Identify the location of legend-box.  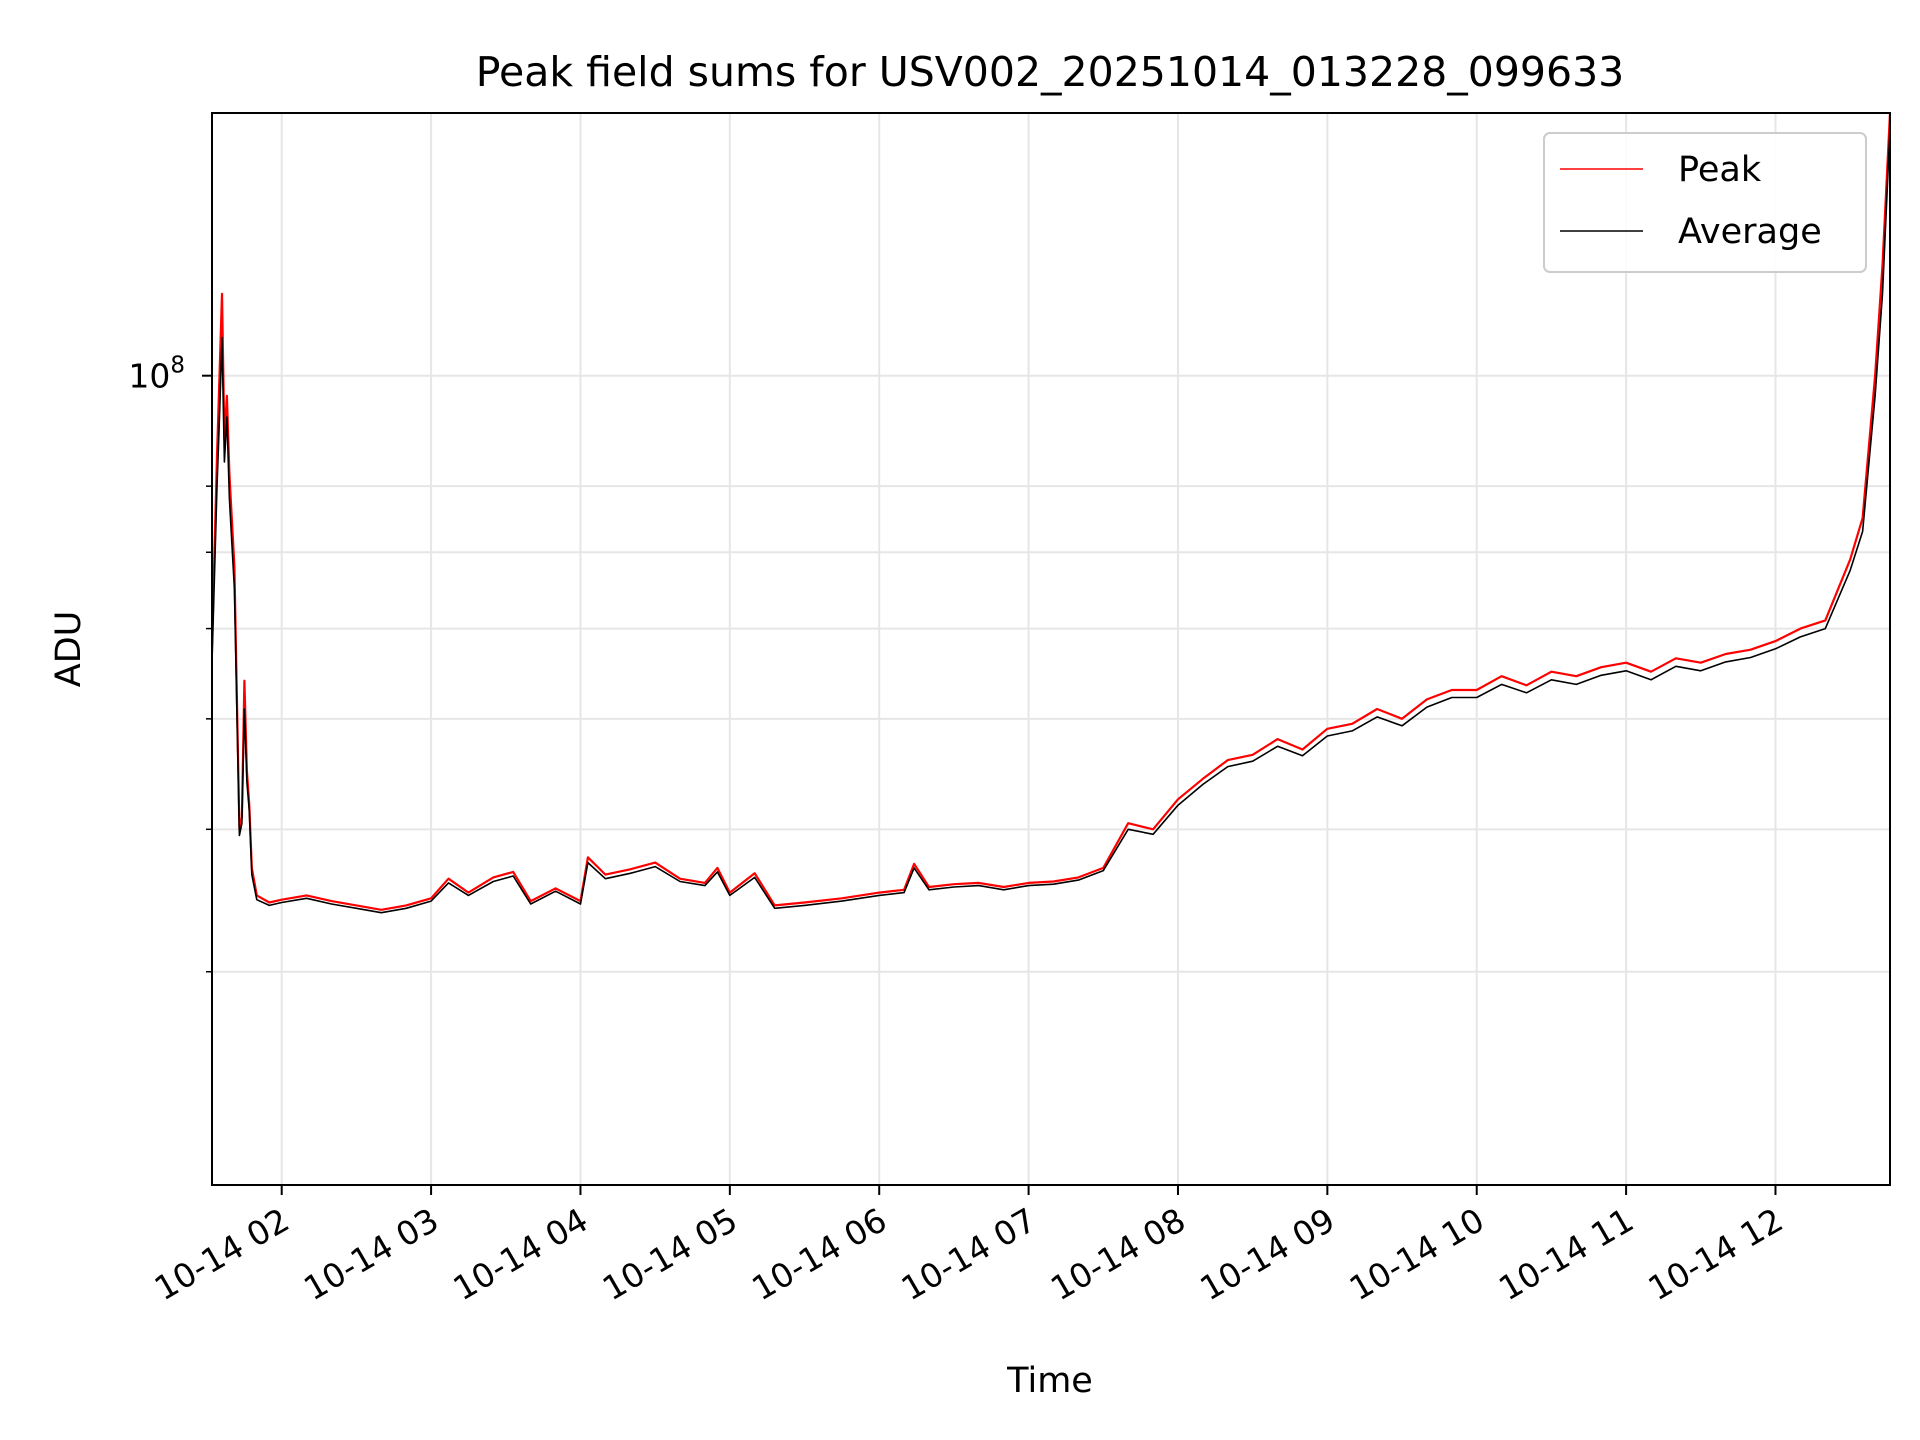
(1705, 202).